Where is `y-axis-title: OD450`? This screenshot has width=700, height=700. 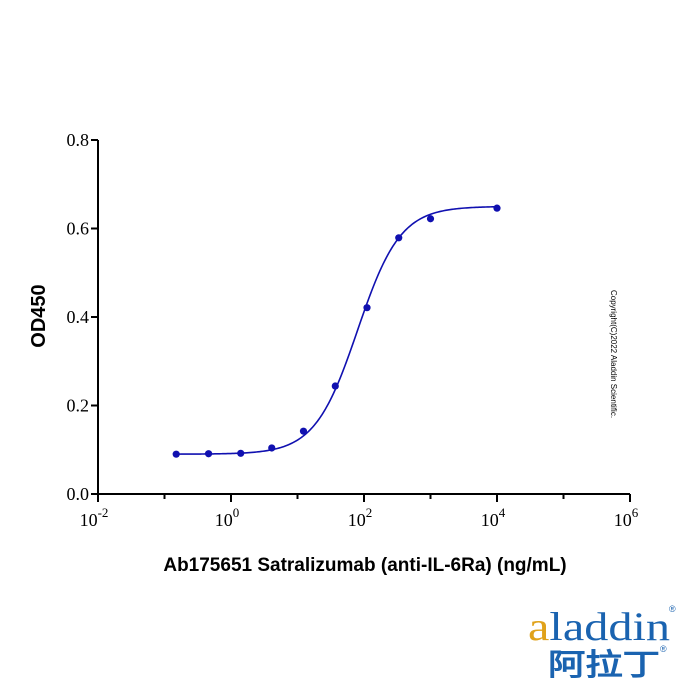 y-axis-title: OD450 is located at coordinates (39, 315).